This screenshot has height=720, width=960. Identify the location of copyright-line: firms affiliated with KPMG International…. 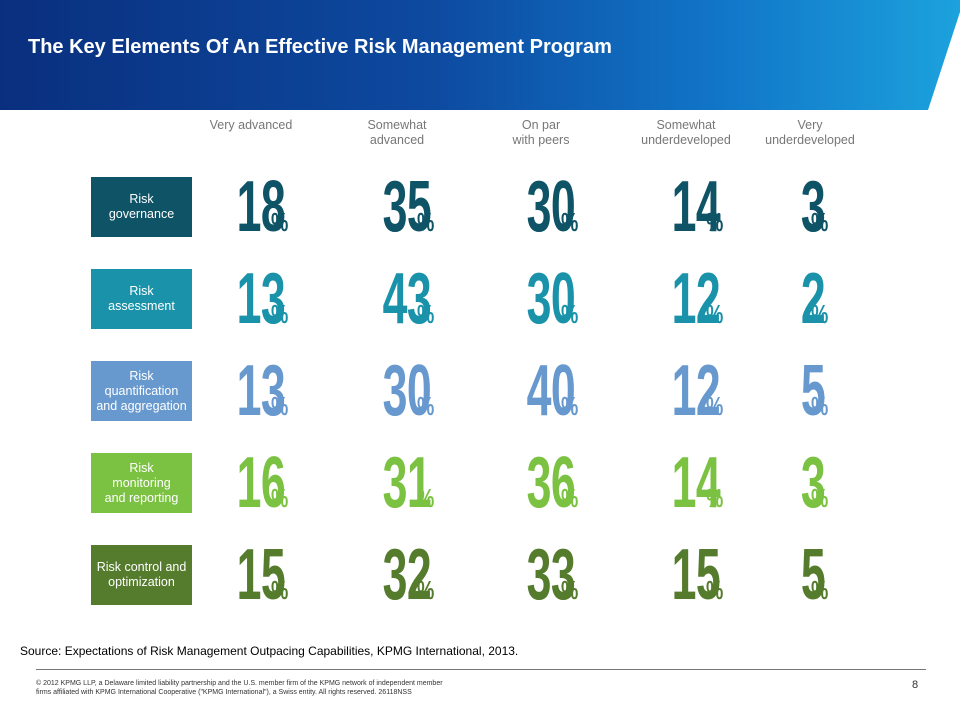
(224, 692).